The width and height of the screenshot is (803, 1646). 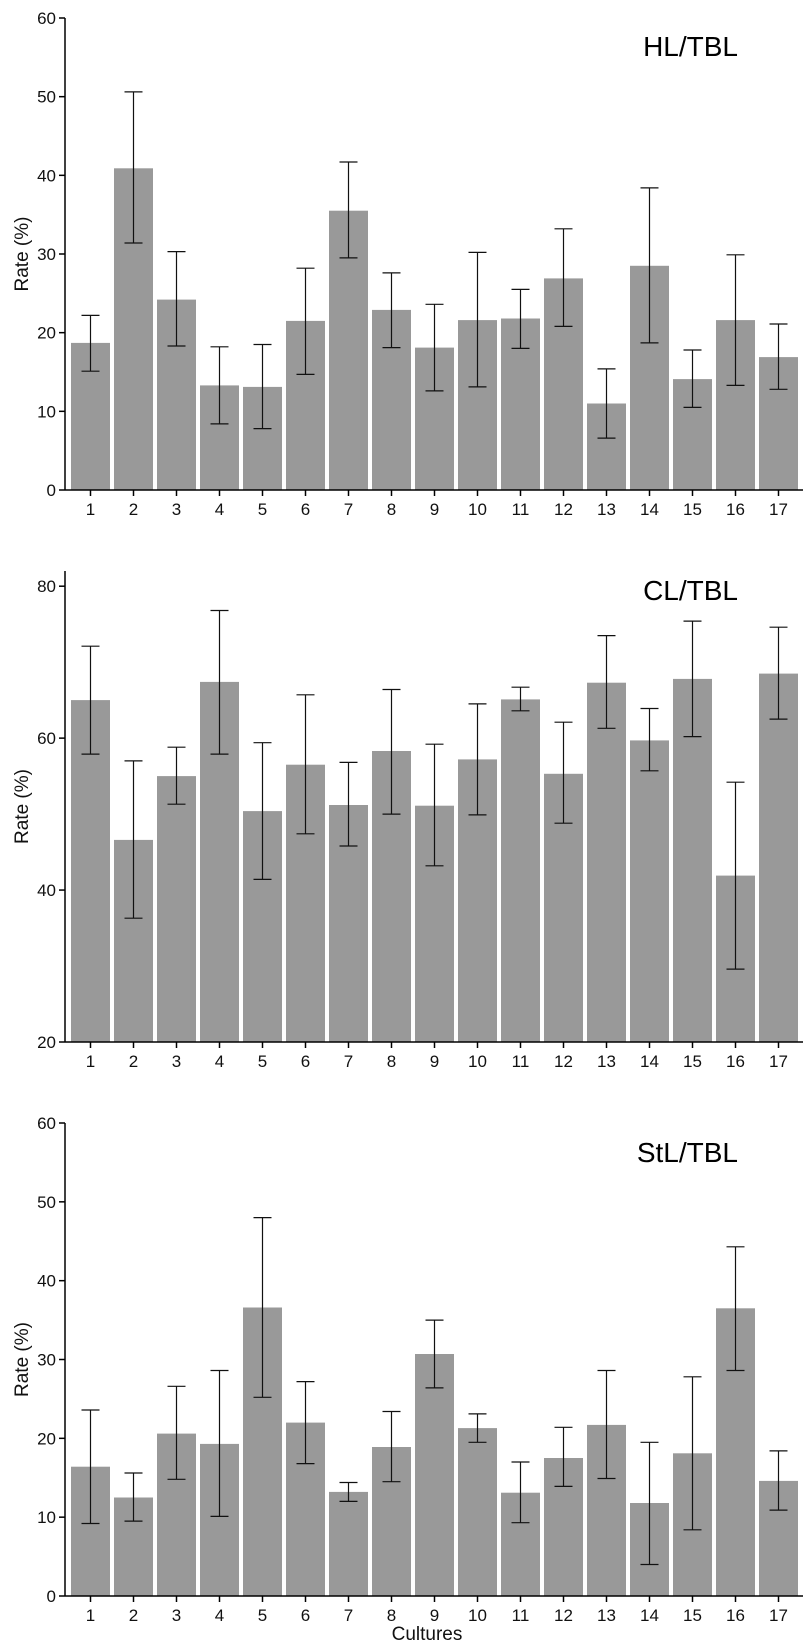 What do you see at coordinates (46, 1517) in the screenshot?
I see `y-tick-label: 10` at bounding box center [46, 1517].